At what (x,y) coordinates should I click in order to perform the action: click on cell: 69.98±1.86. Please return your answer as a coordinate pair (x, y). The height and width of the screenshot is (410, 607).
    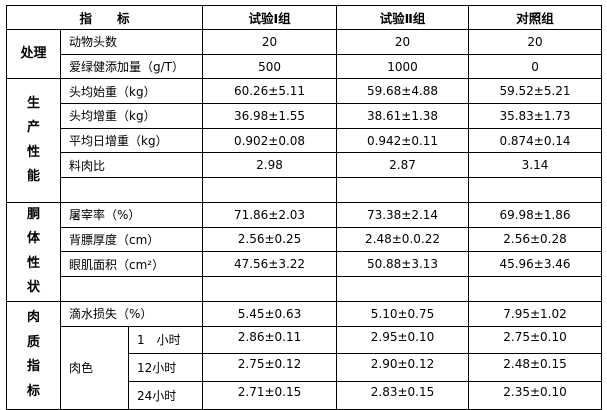
    Looking at the image, I should click on (535, 214).